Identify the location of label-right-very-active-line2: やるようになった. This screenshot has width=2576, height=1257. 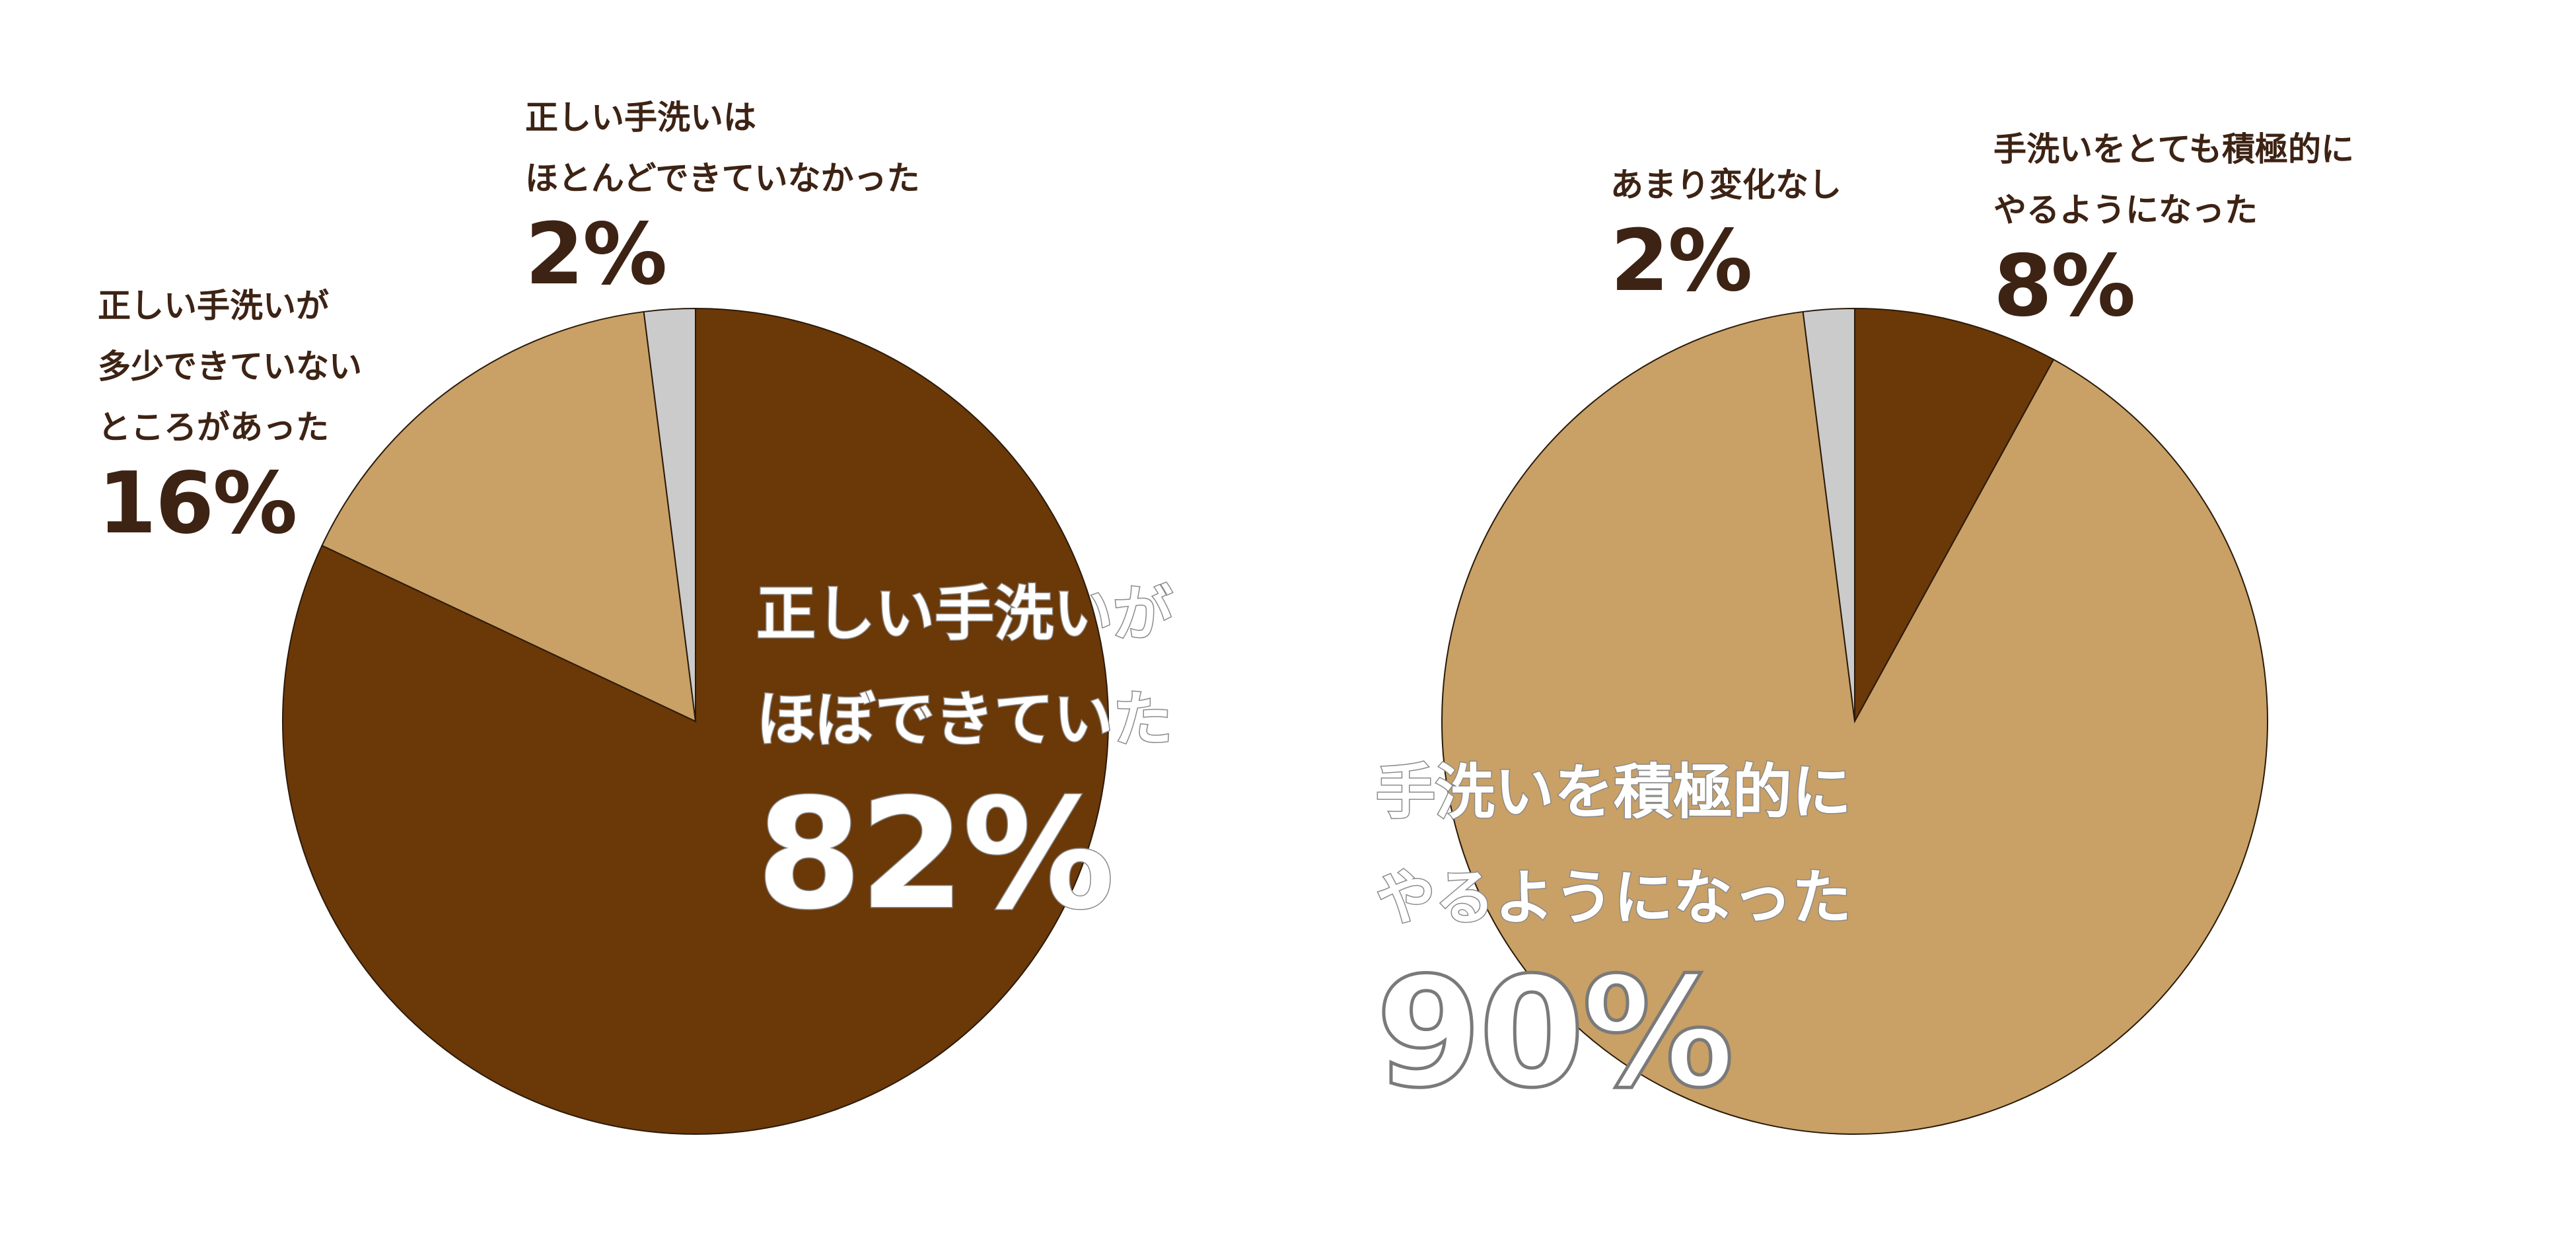
(2125, 210).